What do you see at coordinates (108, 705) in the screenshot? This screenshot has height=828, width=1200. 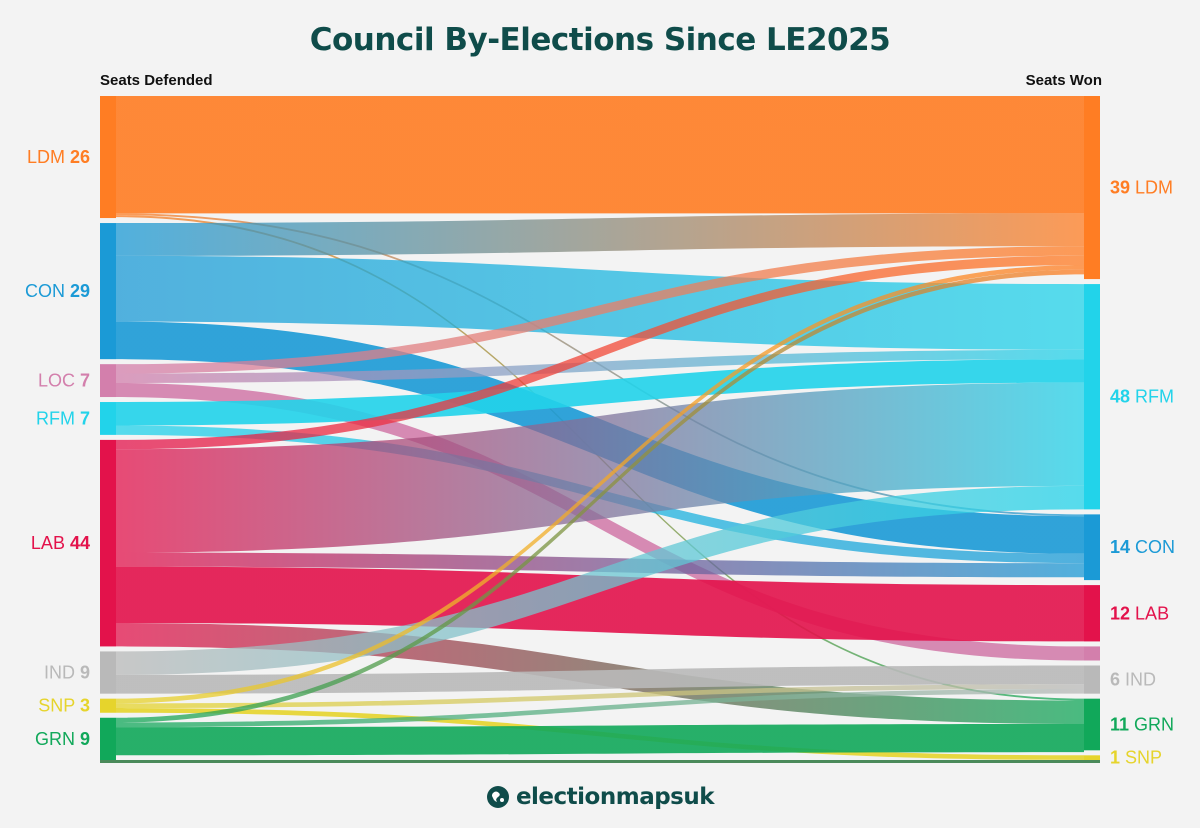 I see `source-node-snp` at bounding box center [108, 705].